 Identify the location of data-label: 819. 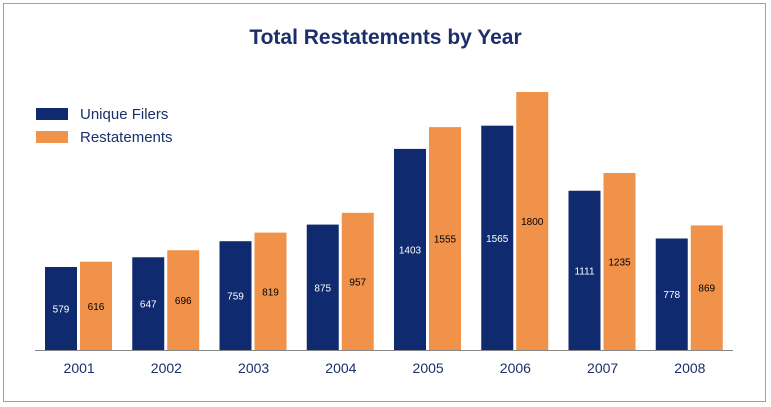
(270, 292).